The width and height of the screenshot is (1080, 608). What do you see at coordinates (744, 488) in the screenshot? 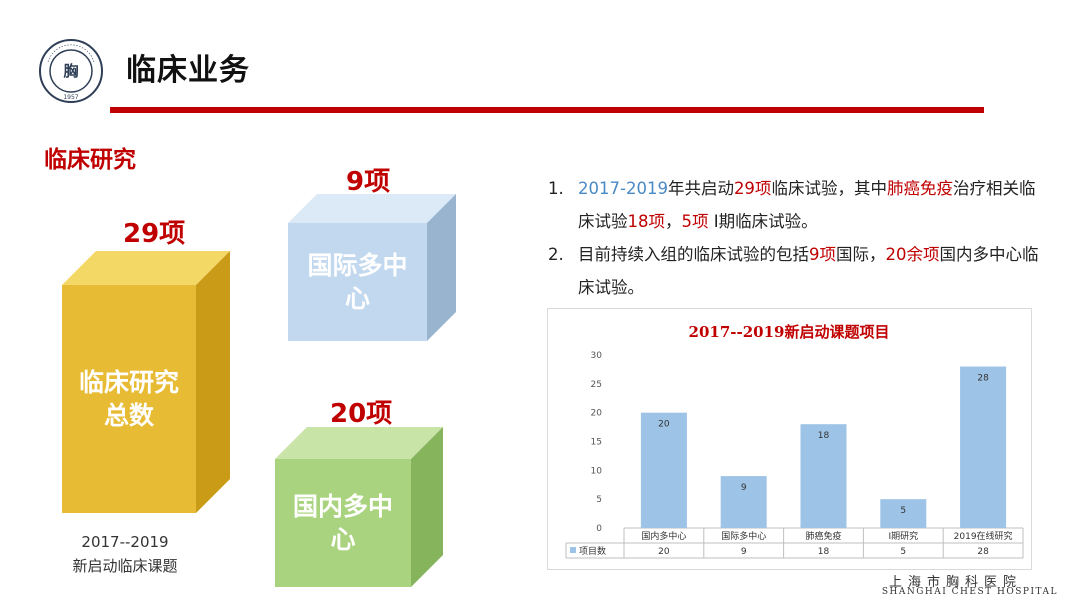
I see `bar-data-label: 9` at bounding box center [744, 488].